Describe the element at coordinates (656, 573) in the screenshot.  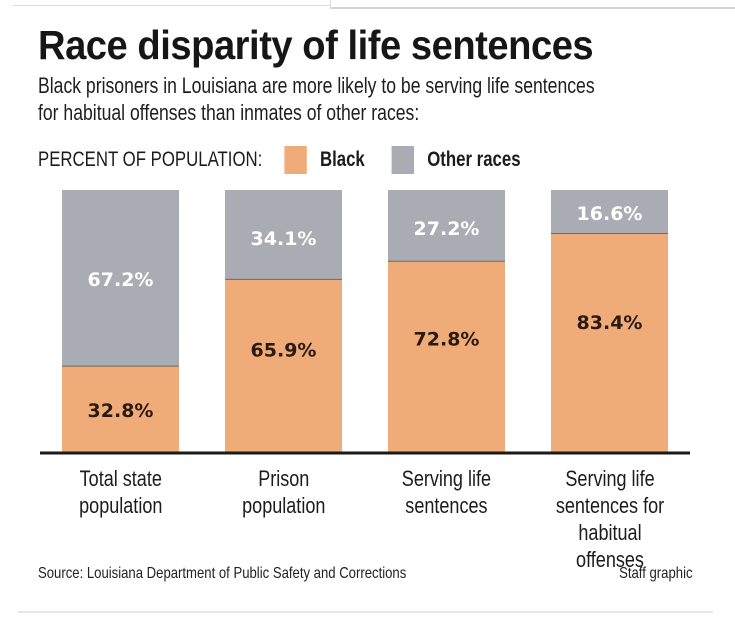
I see `credit-note: Staff graphic` at that location.